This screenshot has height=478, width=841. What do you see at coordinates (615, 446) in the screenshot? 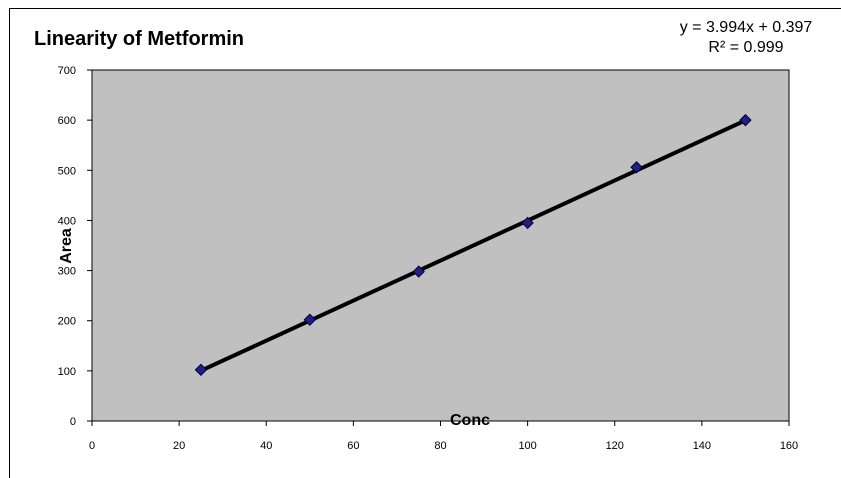
I see `x-tick-label: 120` at bounding box center [615, 446].